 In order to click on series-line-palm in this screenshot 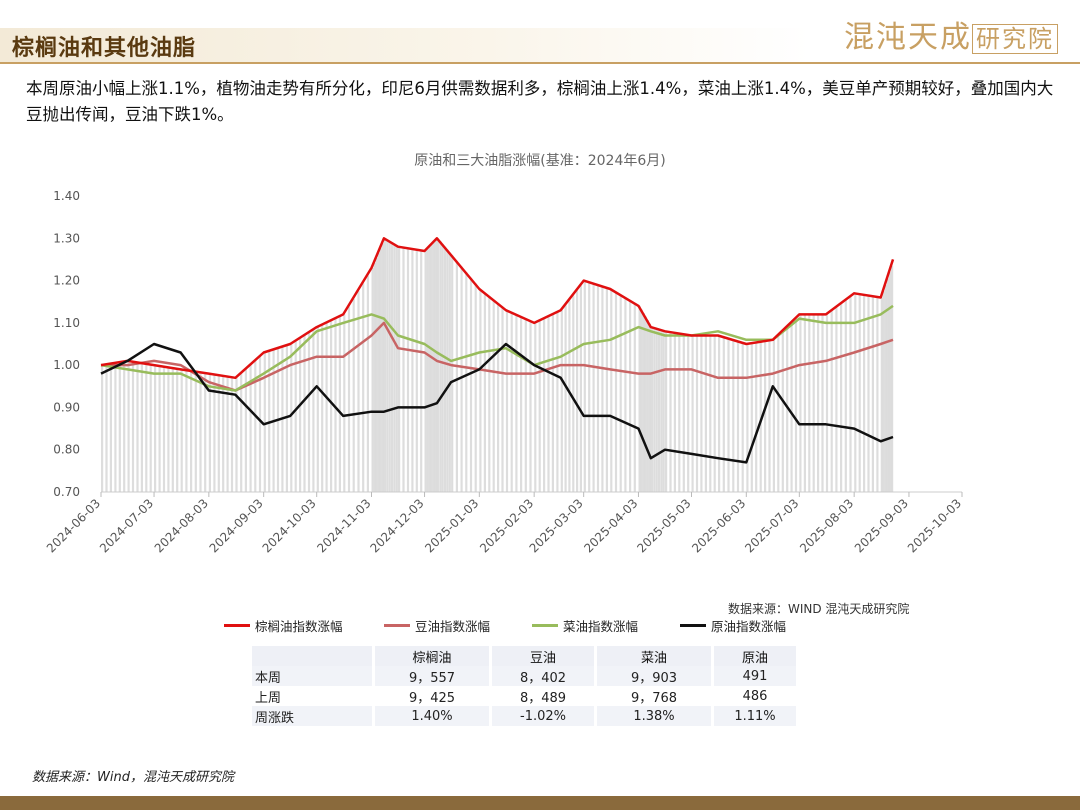, I will do `click(497, 308)`.